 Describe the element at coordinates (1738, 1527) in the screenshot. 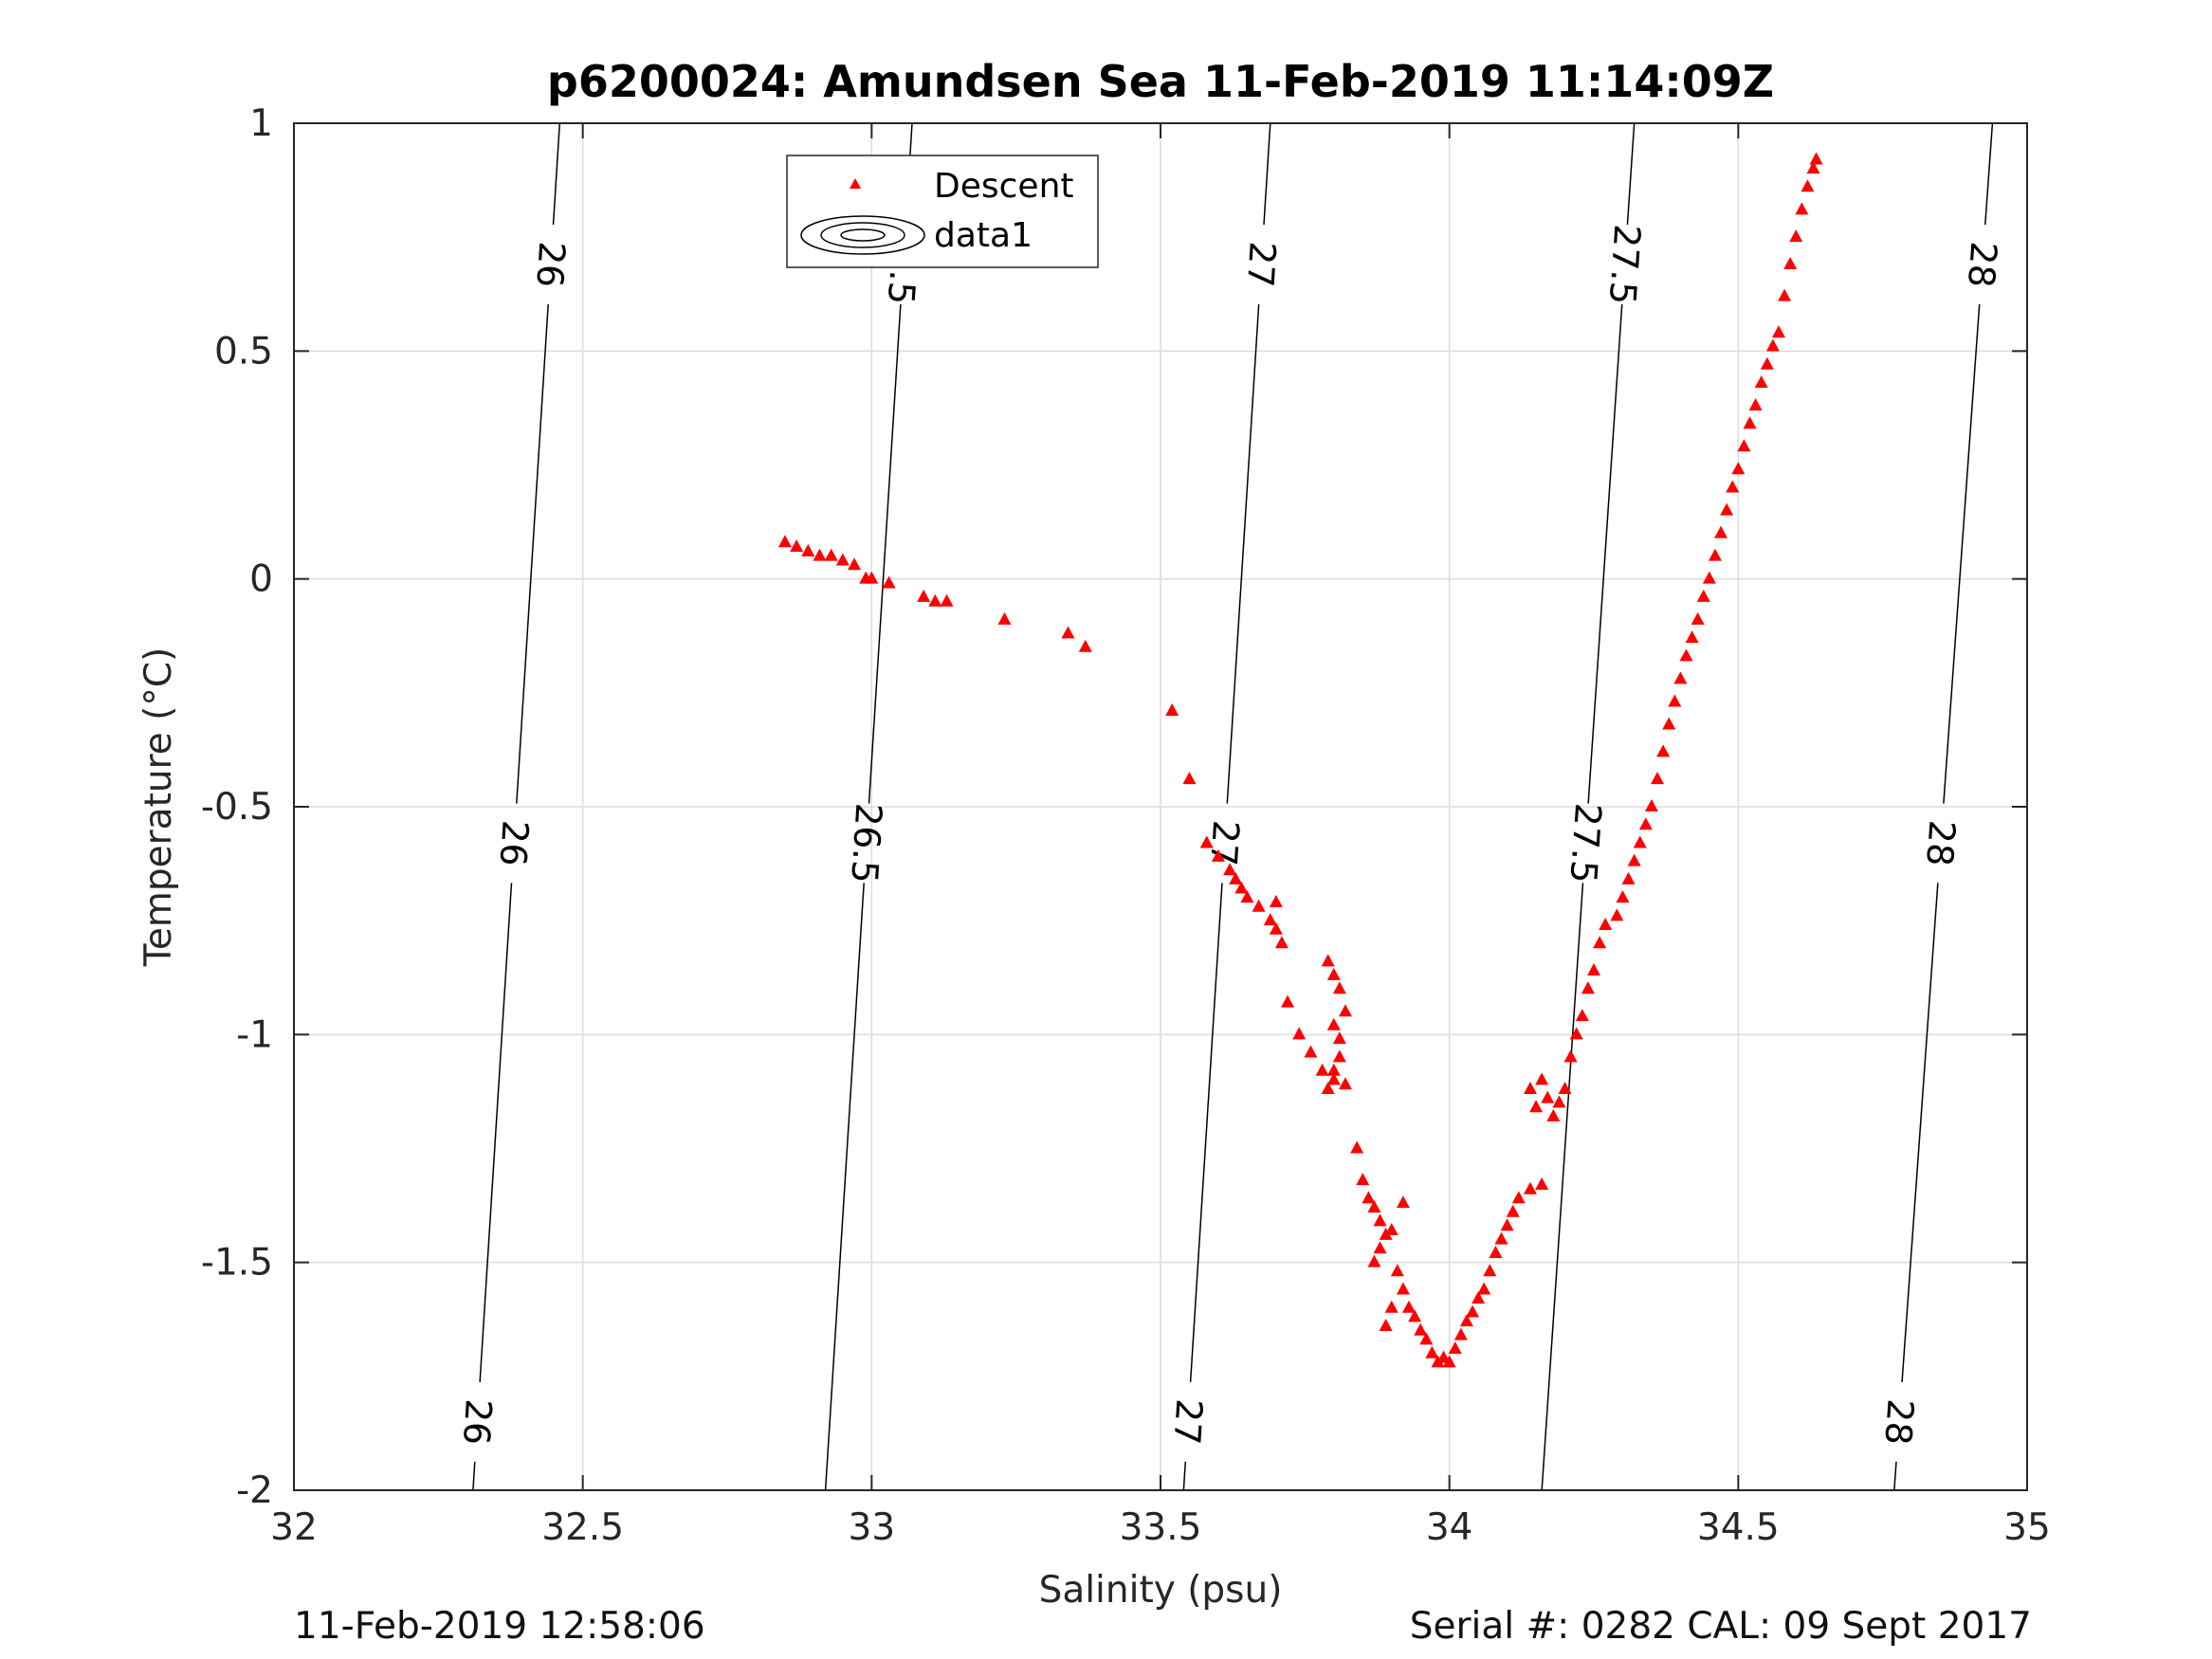

I see `x-tick-label: 34.5` at that location.